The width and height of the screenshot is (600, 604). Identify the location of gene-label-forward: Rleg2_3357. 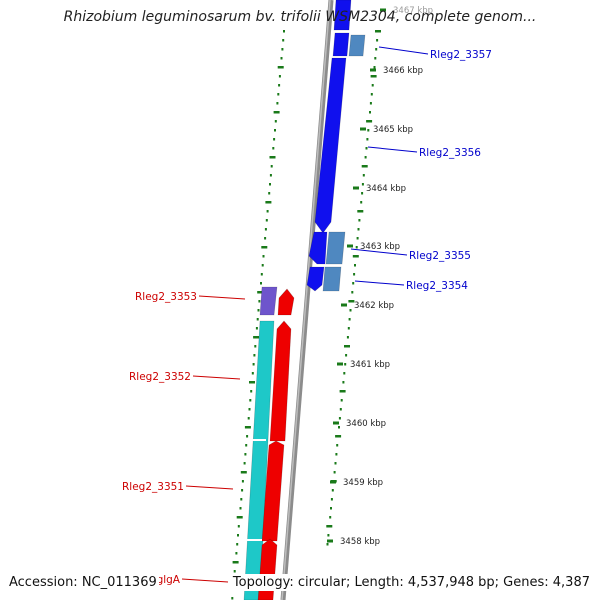
(461, 55).